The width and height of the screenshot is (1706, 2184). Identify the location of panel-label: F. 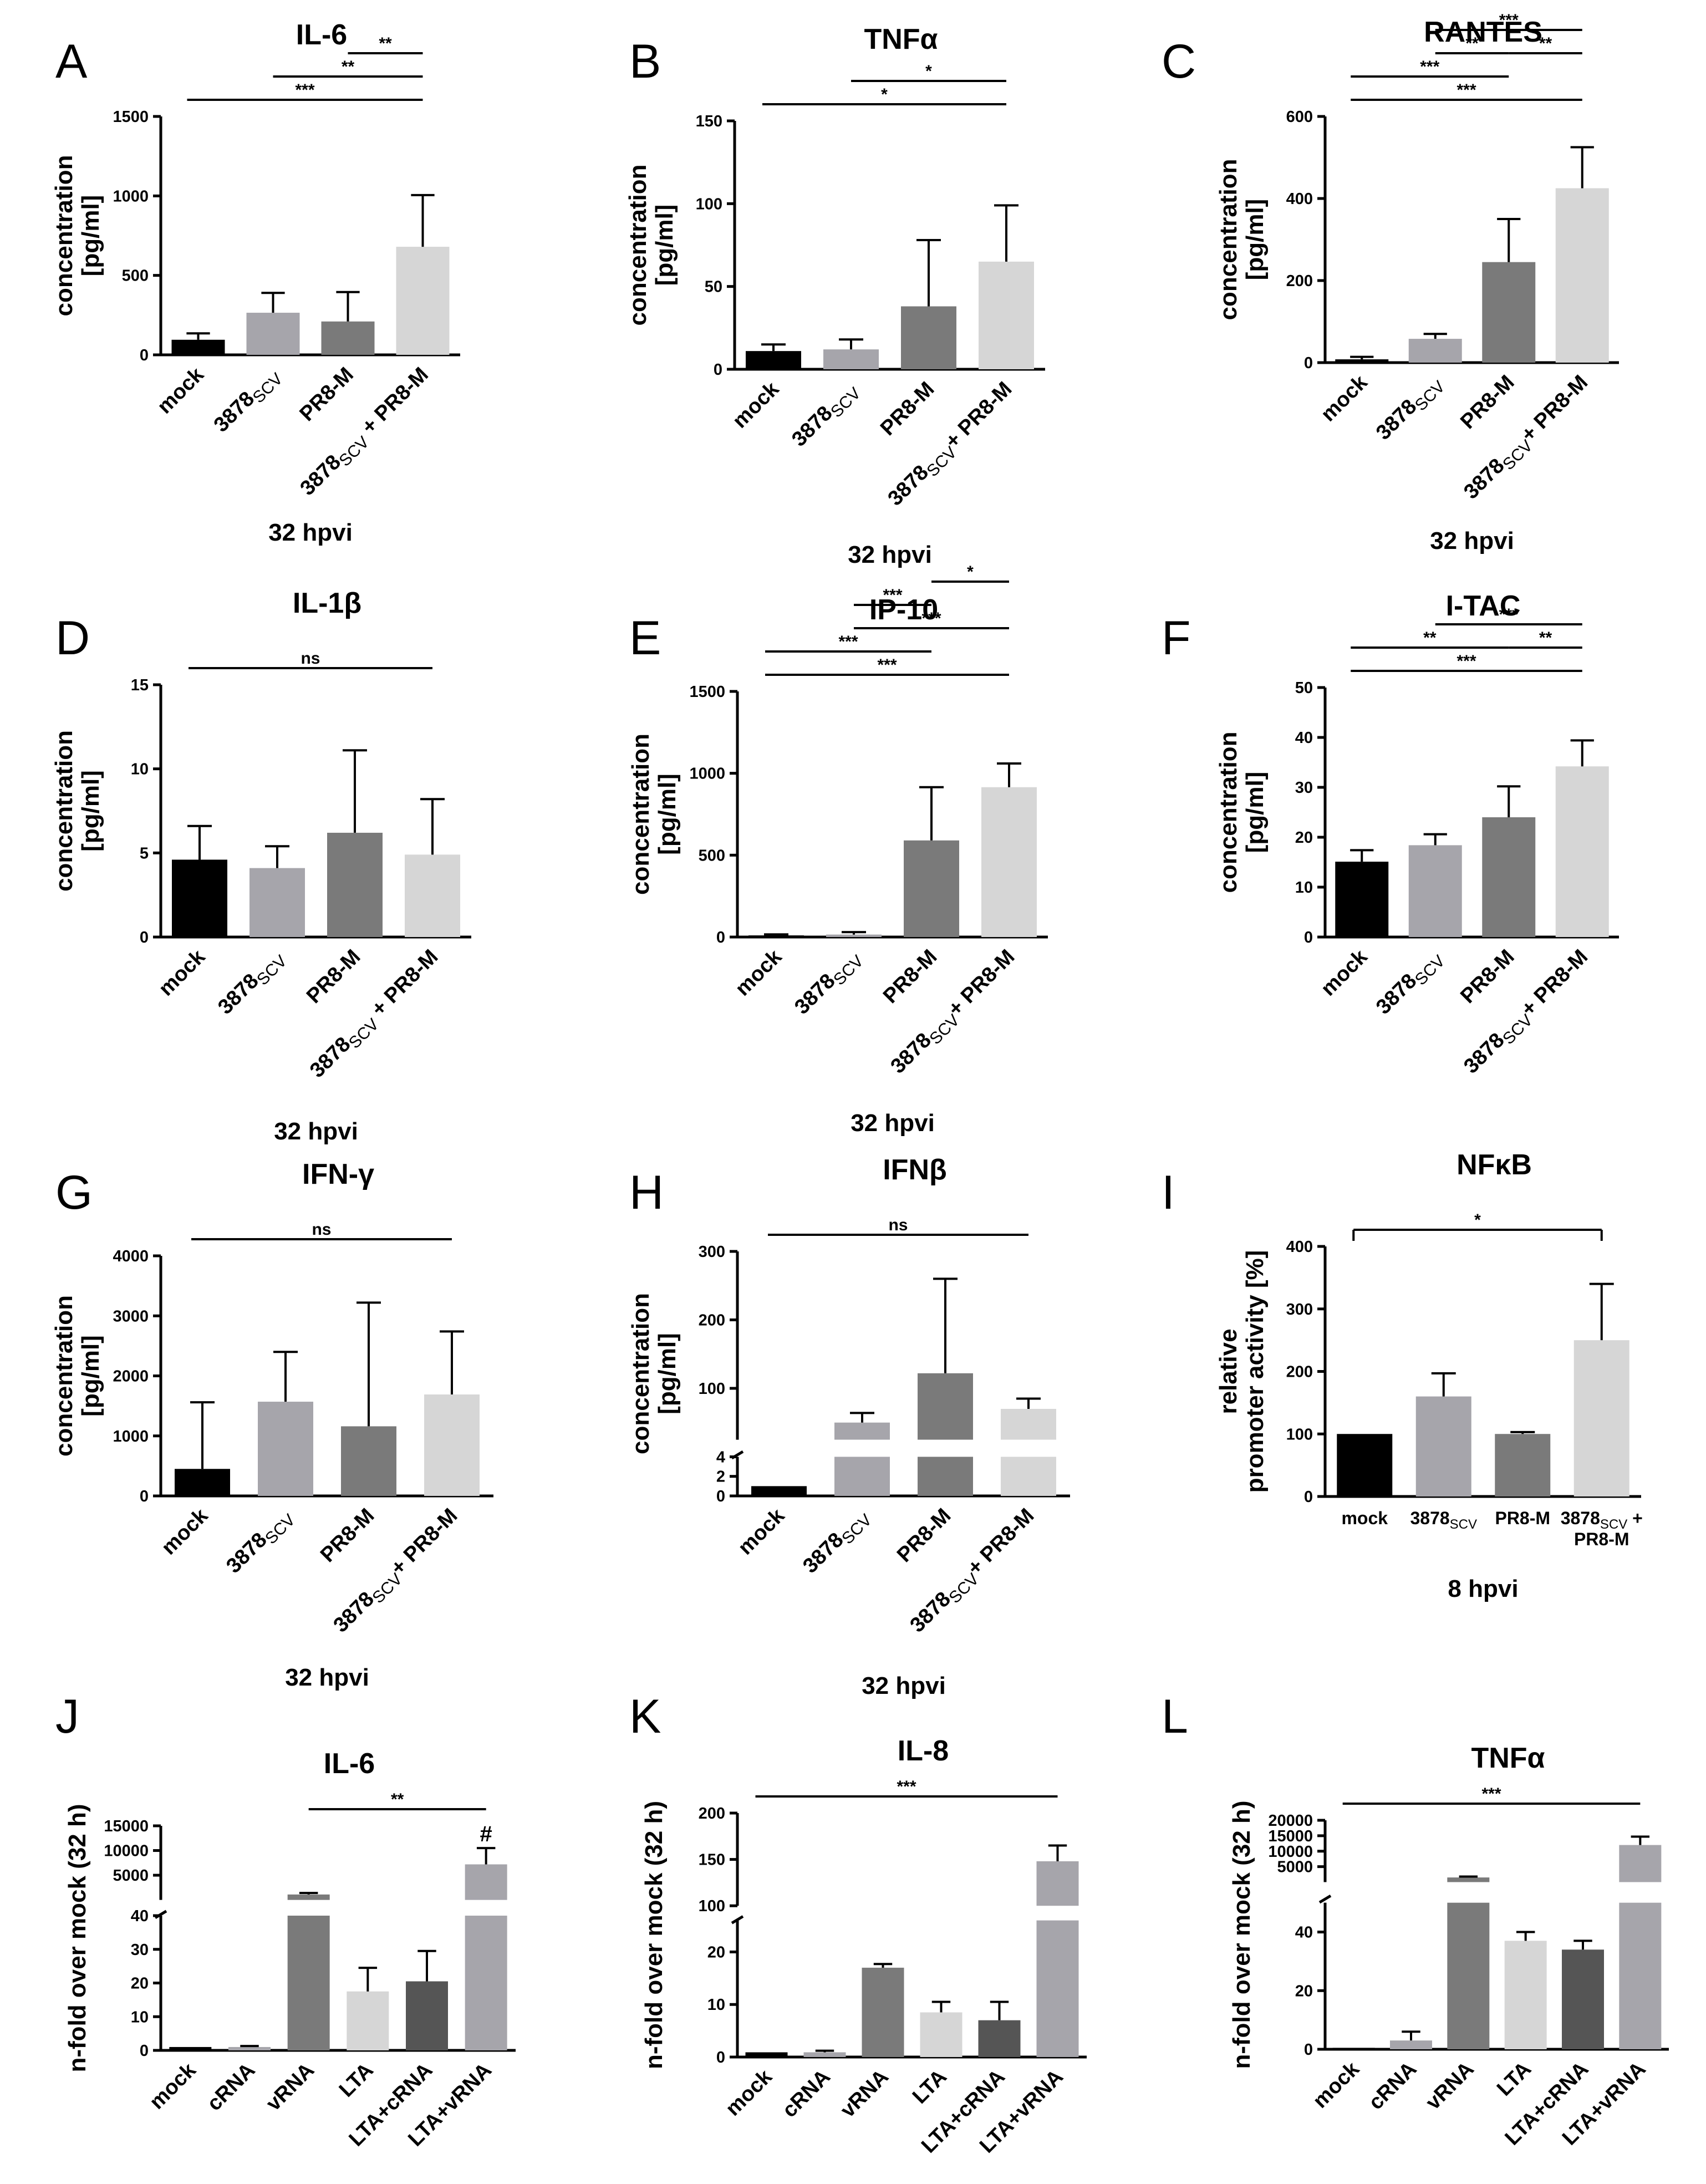
(1176, 638).